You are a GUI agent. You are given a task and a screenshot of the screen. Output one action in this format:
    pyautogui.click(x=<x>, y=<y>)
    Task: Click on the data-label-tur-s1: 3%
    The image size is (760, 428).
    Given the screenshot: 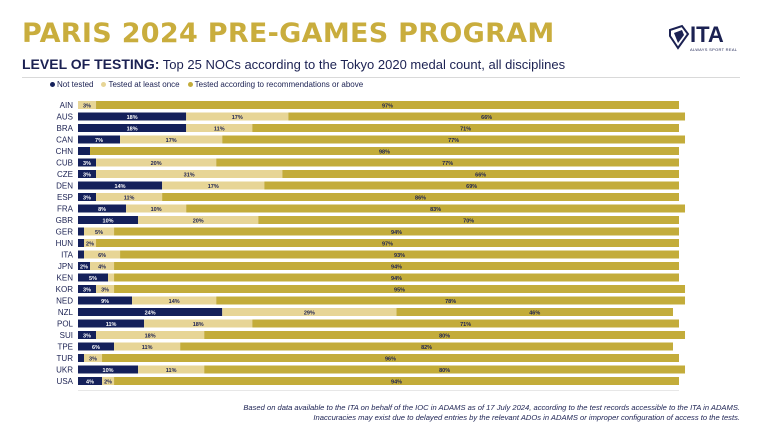 What is the action you would take?
    pyautogui.click(x=93, y=359)
    